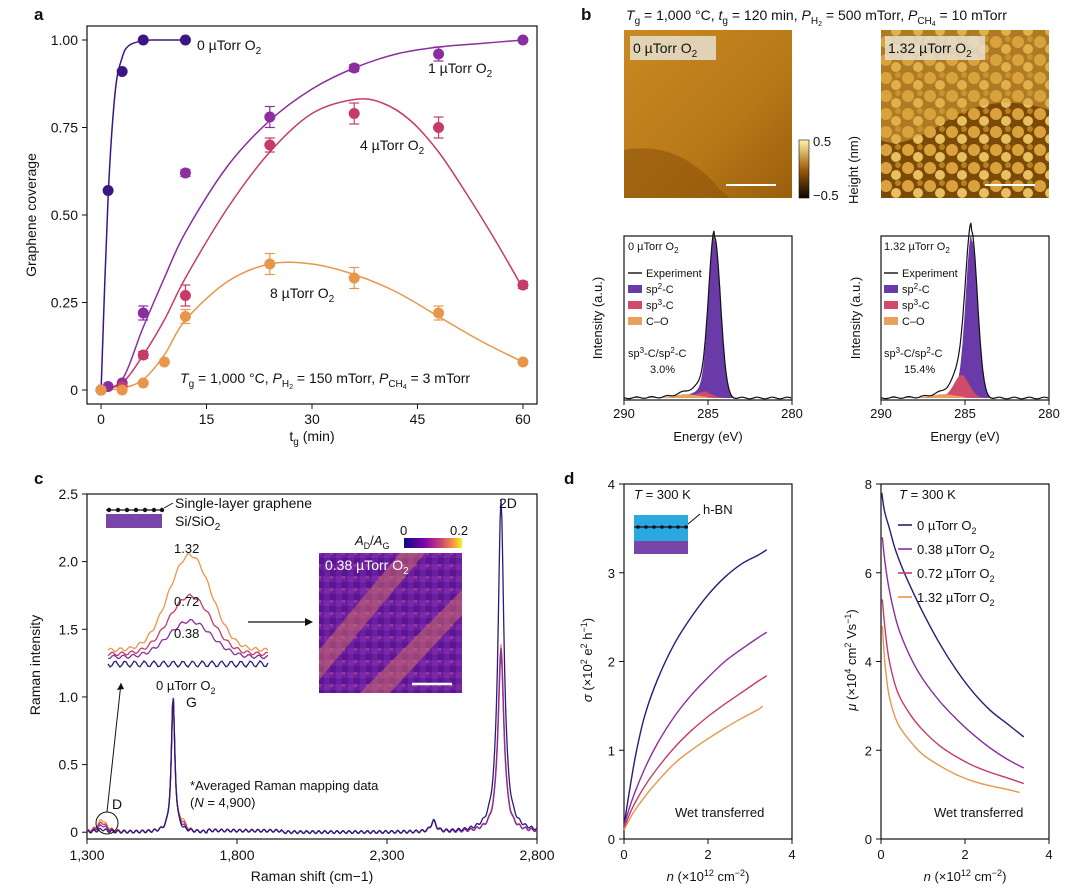 This screenshot has width=1077, height=891. Describe the element at coordinates (660, 289) in the screenshot. I see `xps-left-legend-sp2: sp2-C` at that location.